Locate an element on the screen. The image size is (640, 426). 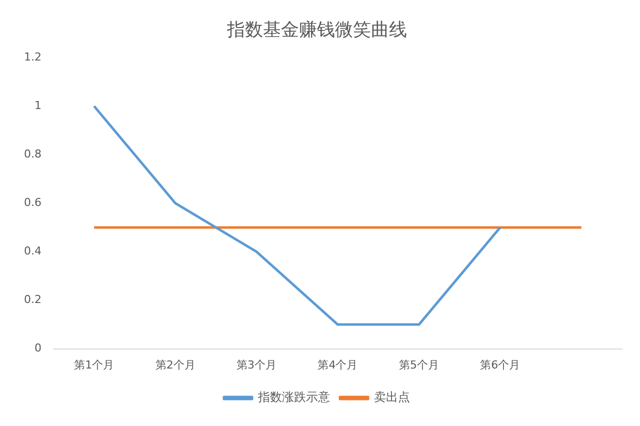
y-tick-label: 0.2 is located at coordinates (33, 299).